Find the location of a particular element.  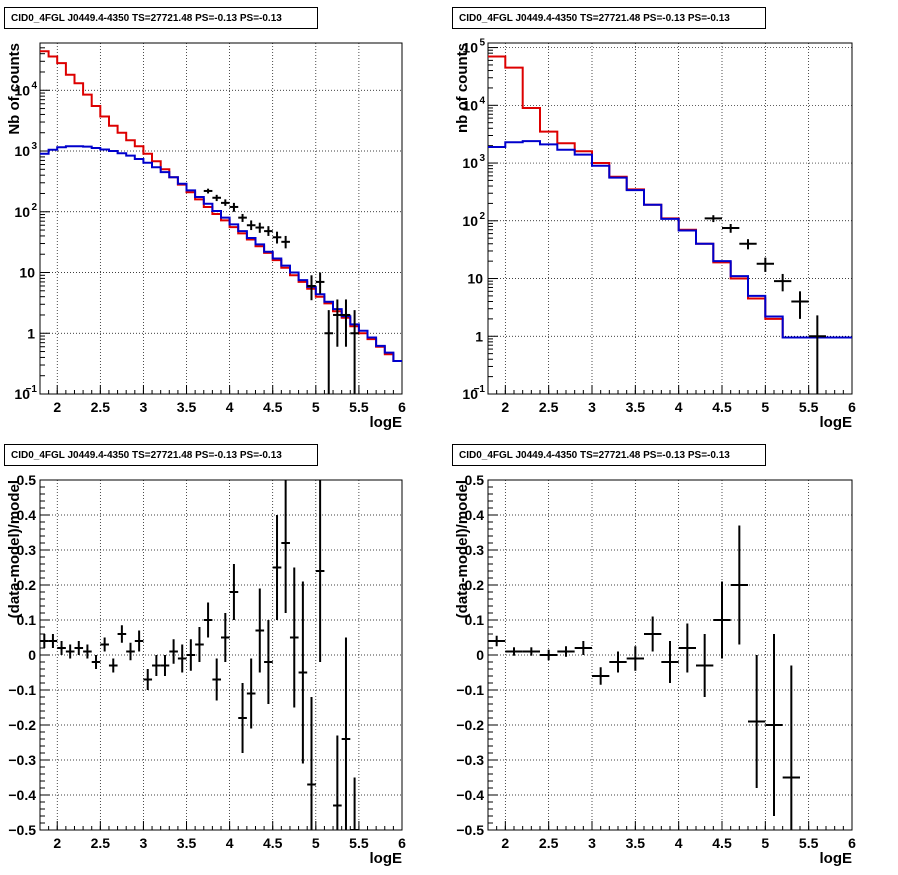

y-axis-label: nb of counts is located at coordinates (462, 88).